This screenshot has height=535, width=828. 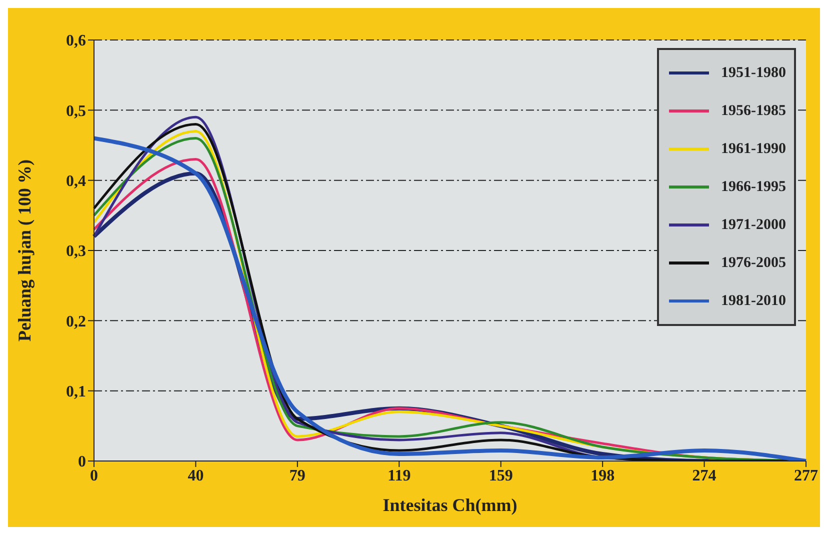 What do you see at coordinates (500, 475) in the screenshot?
I see `x-tick-label: 159` at bounding box center [500, 475].